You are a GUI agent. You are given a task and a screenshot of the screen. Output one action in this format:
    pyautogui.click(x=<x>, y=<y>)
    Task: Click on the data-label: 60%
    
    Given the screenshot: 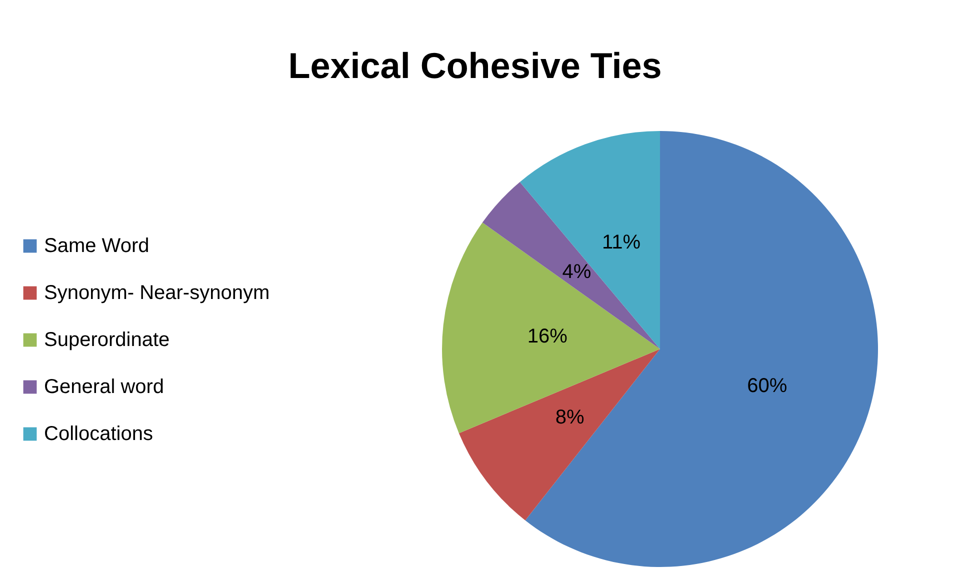 What is the action you would take?
    pyautogui.click(x=767, y=386)
    